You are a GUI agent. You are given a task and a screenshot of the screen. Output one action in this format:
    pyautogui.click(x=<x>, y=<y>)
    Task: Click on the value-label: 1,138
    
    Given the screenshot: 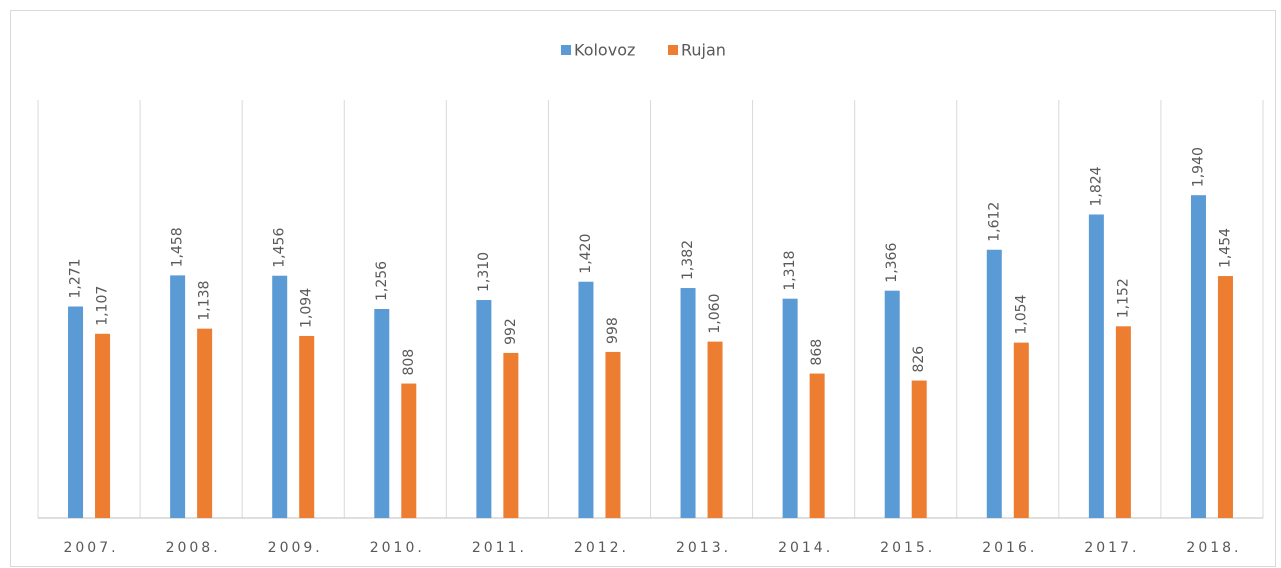 What is the action you would take?
    pyautogui.click(x=205, y=301)
    